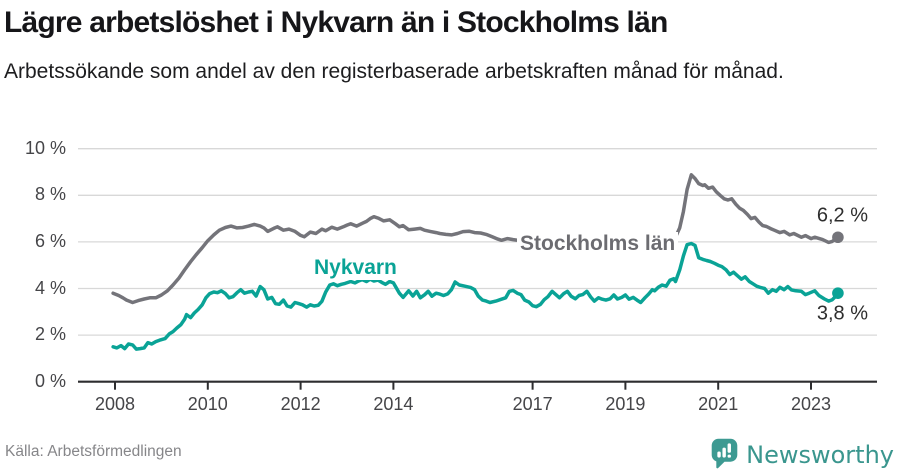 The width and height of the screenshot is (900, 474). What do you see at coordinates (50, 287) in the screenshot?
I see `y-axis-label: 4 %` at bounding box center [50, 287].